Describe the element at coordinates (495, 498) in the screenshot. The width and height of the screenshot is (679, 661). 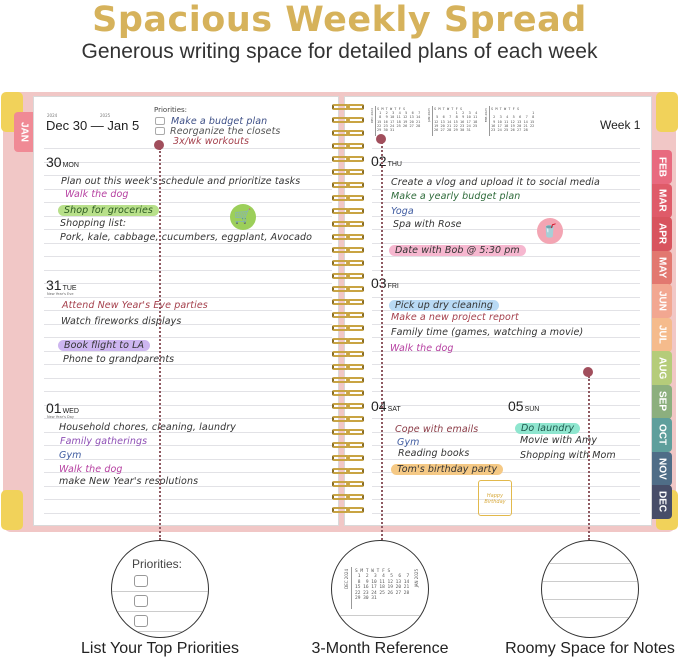
I see `birthday-cake-icon: Happy Birthday` at that location.